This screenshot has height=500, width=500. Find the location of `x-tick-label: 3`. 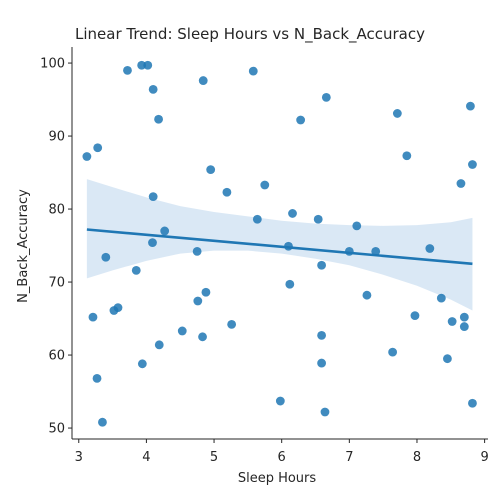

x-tick-label: 3 is located at coordinates (79, 457).